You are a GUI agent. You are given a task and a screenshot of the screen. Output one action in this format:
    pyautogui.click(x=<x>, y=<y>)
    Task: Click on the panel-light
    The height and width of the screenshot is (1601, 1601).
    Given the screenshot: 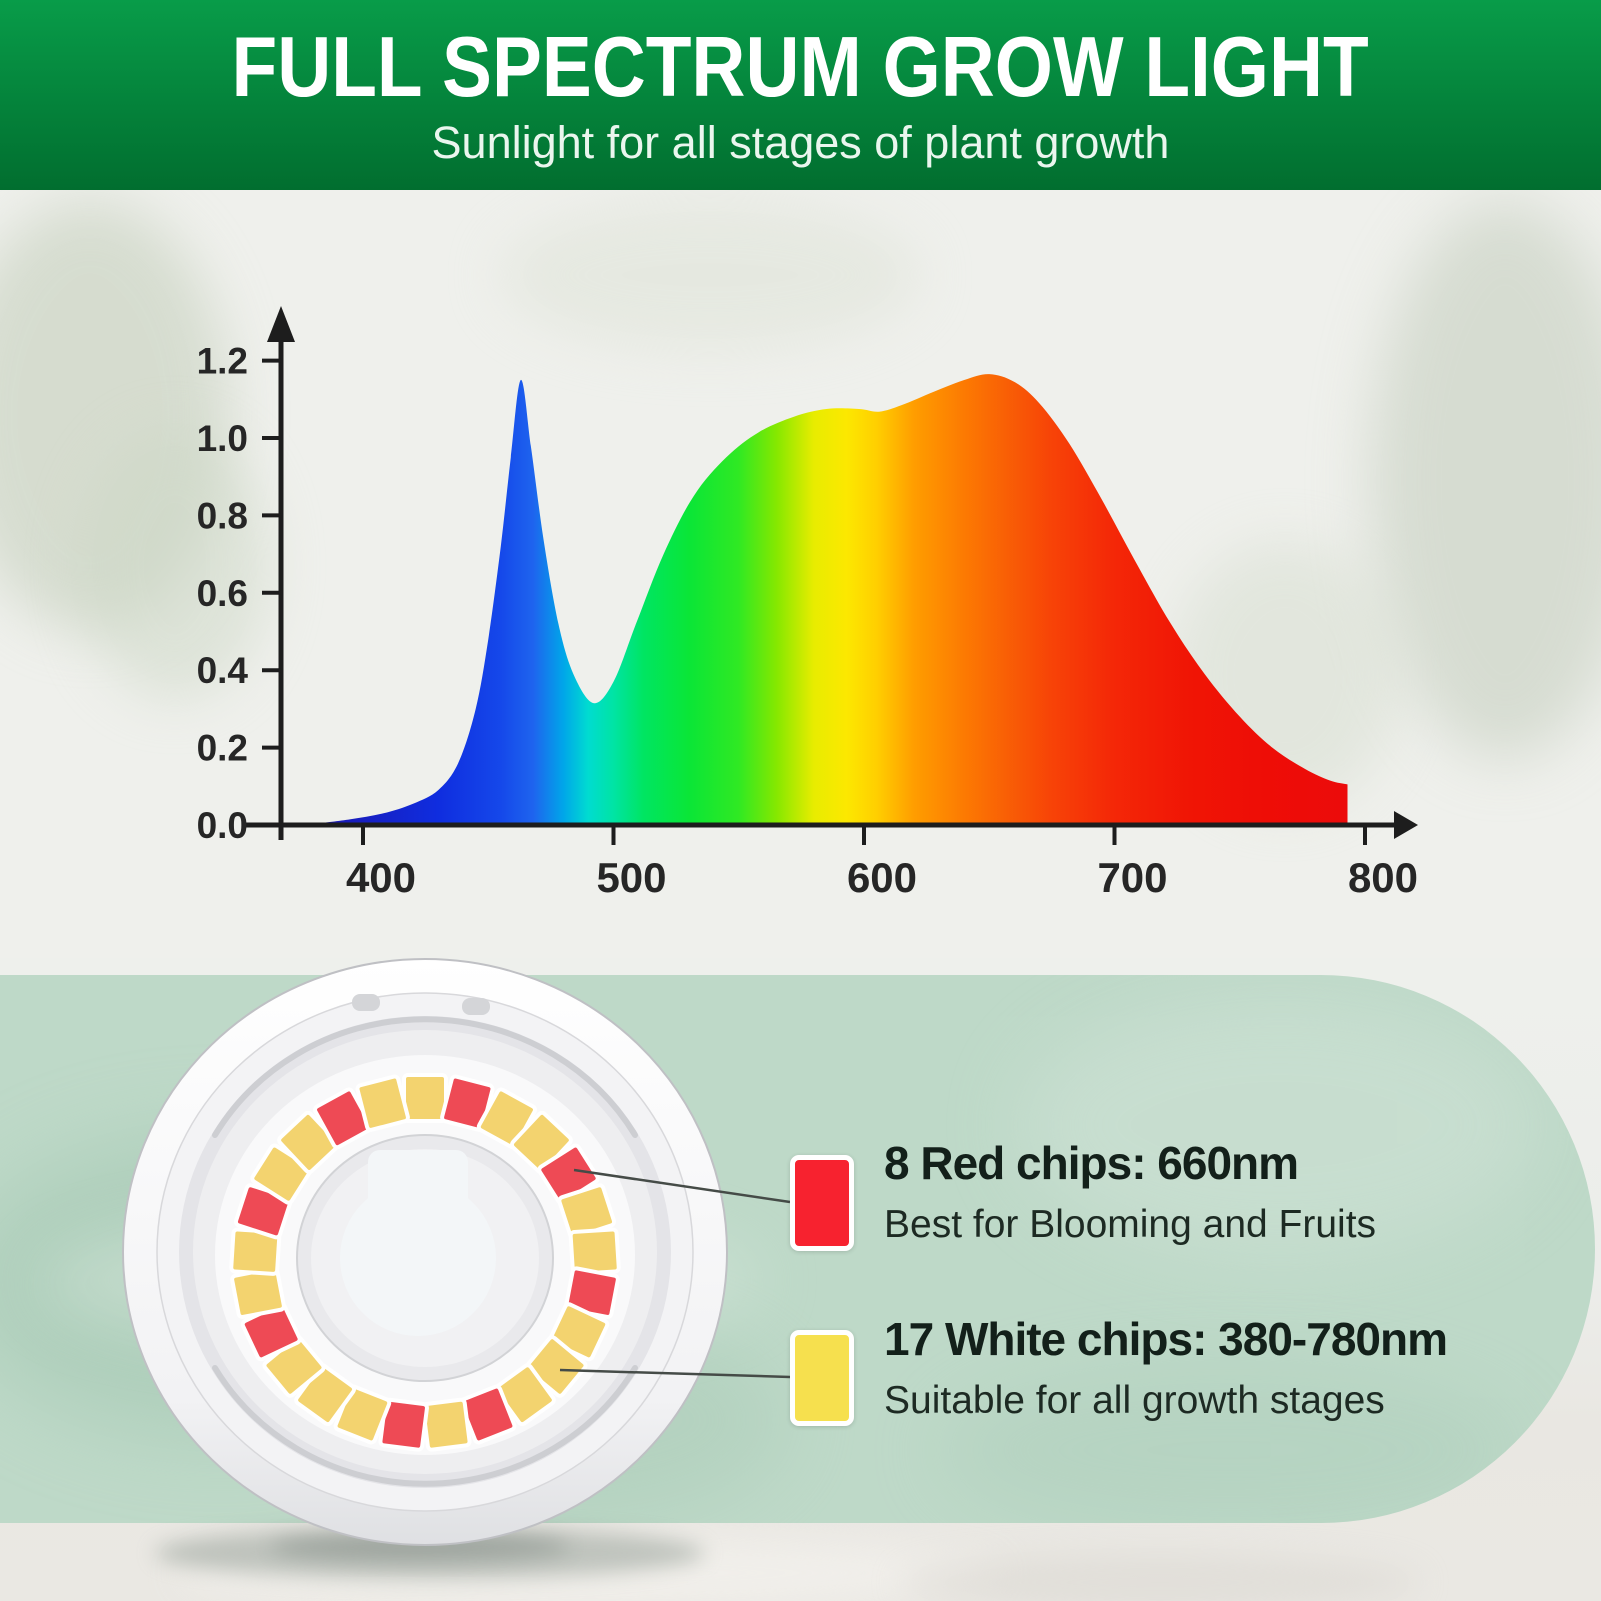 What is the action you would take?
    pyautogui.click(x=400, y=1280)
    